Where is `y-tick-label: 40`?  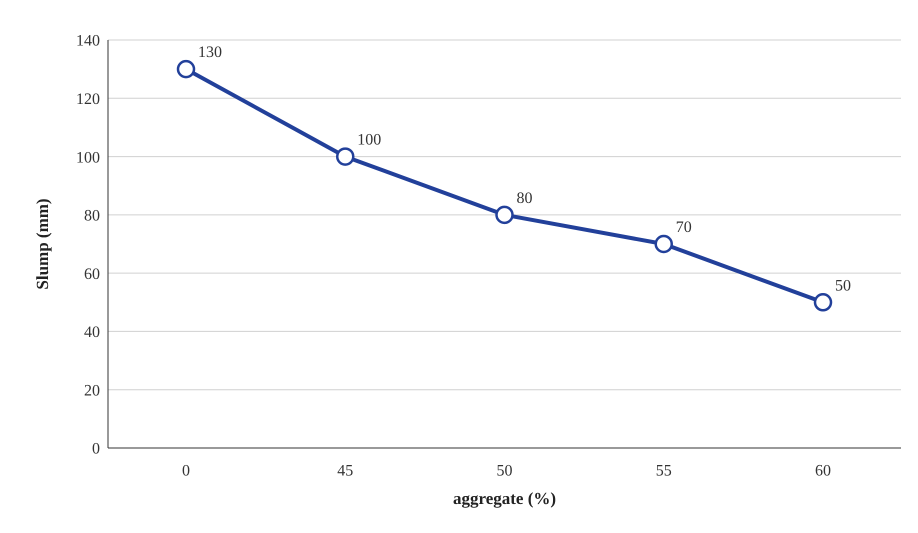 y-tick-label: 40 is located at coordinates (92, 333).